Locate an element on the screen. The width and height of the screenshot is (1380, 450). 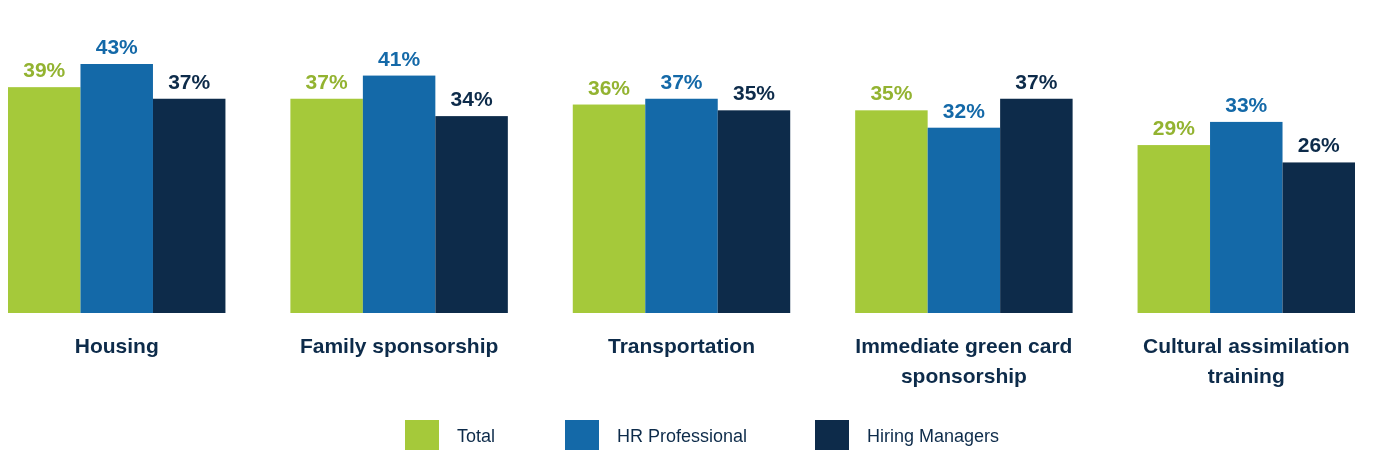
x-tick-label: Cultural assimilation training is located at coordinates (1246, 360).